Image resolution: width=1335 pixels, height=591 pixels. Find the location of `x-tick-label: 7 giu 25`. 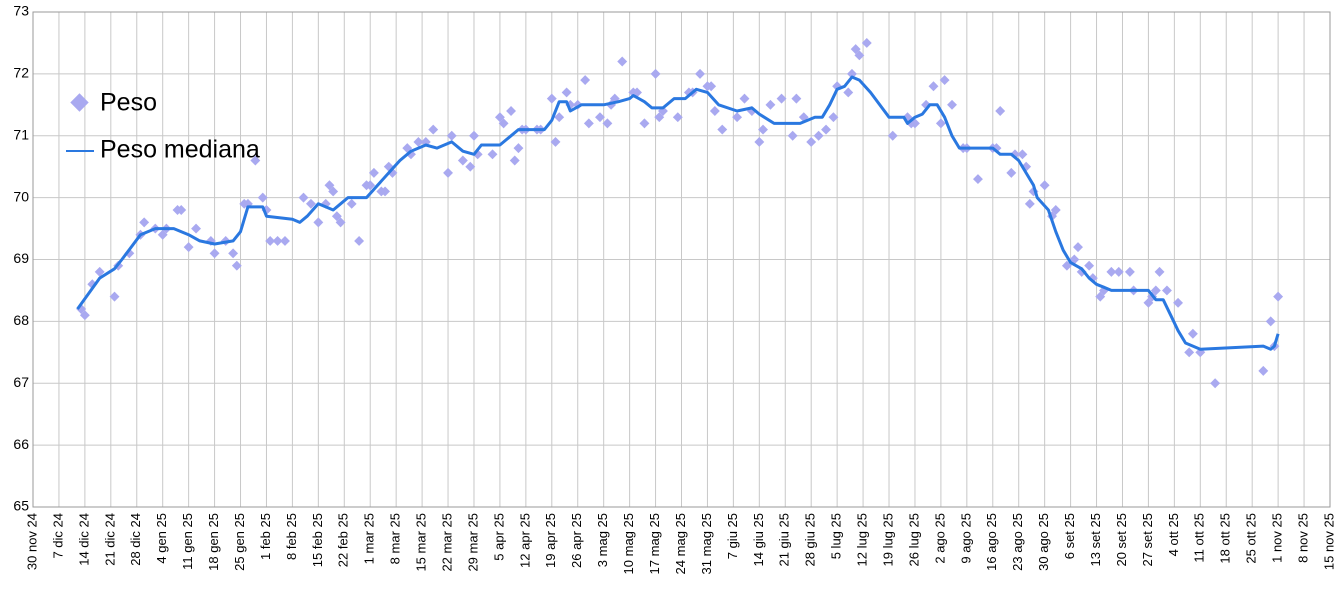

x-tick-label: 7 giu 25 is located at coordinates (732, 536).